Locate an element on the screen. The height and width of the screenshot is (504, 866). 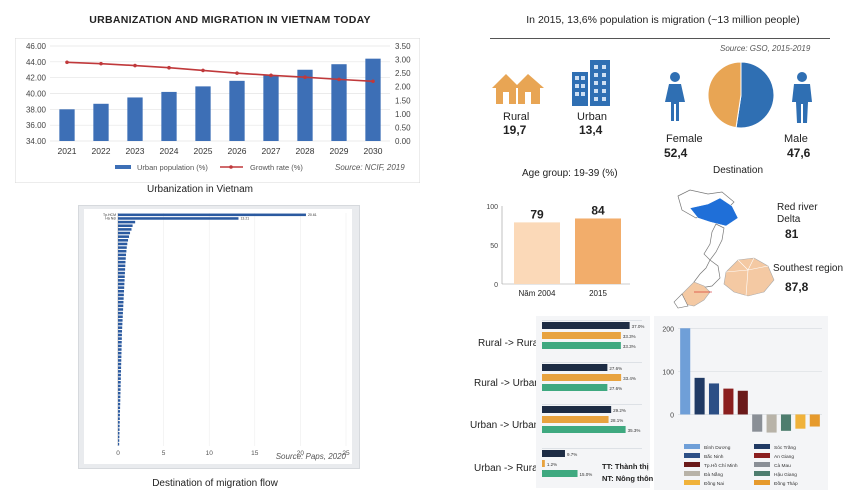
x-tick-label: 2015 is located at coordinates (598, 293).